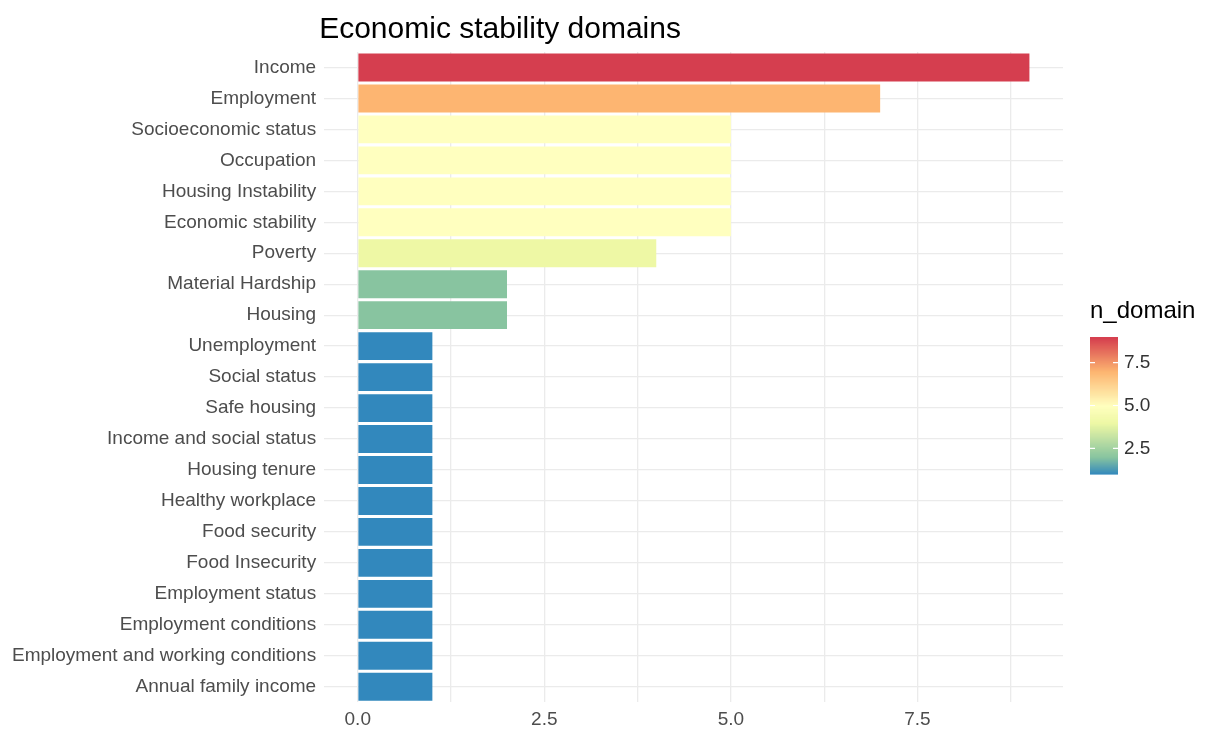 The image size is (1223, 747). What do you see at coordinates (224, 128) in the screenshot?
I see `y-tick-label: Socioeconomic status` at bounding box center [224, 128].